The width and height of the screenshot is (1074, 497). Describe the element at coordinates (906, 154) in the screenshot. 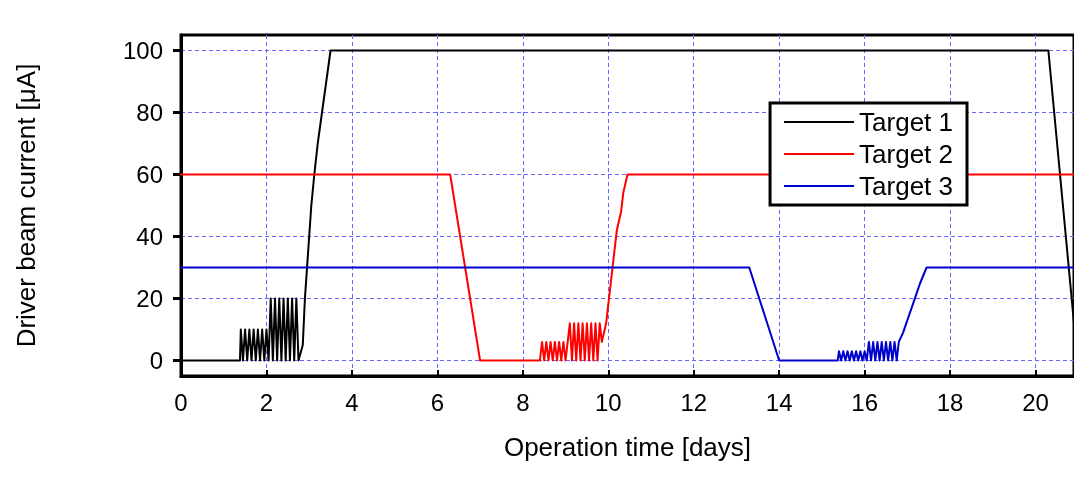

I see `legend-label: Target 2` at that location.